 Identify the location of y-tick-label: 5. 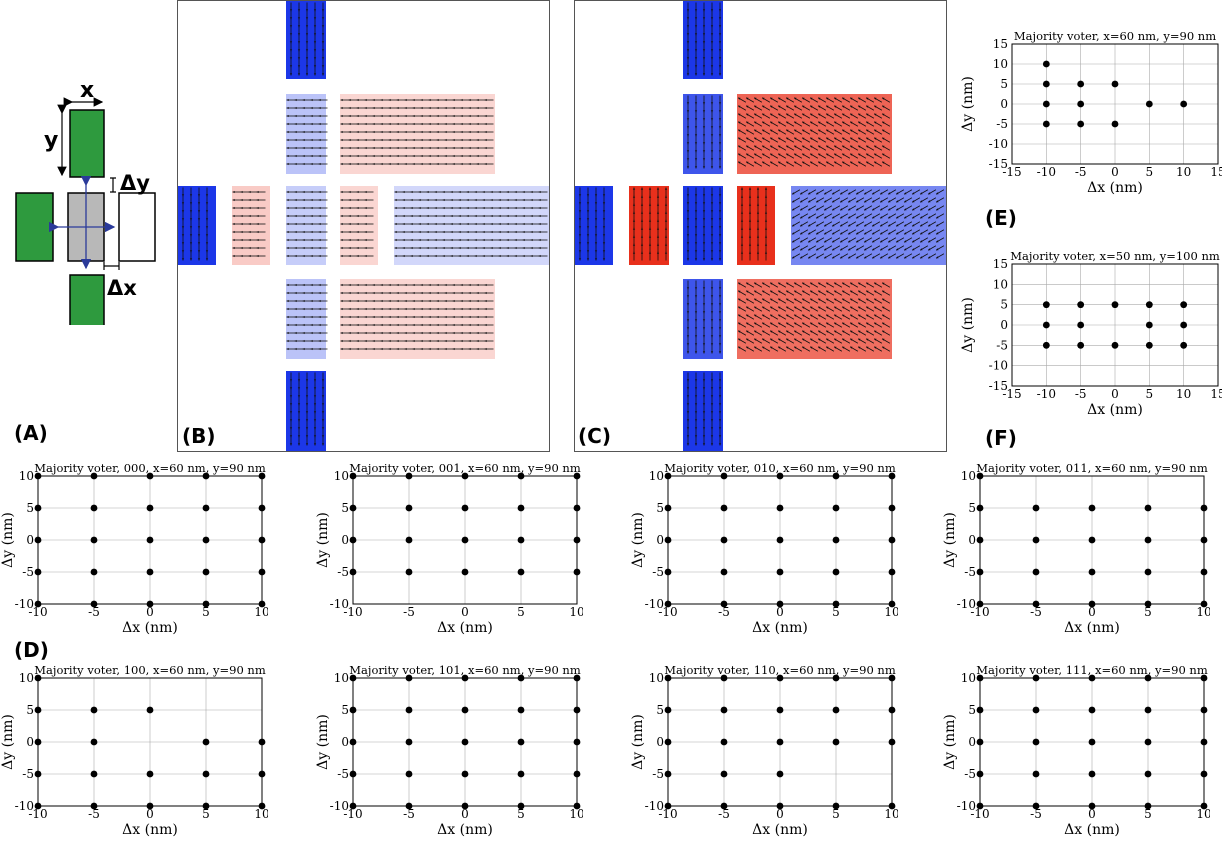
(345, 508).